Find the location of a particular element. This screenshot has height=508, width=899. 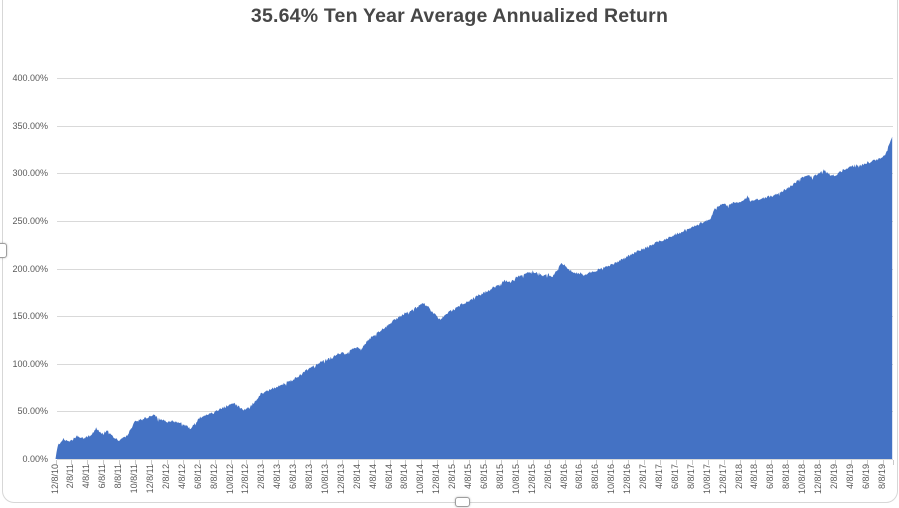

y-axis-label: 0.00% is located at coordinates (35, 459).